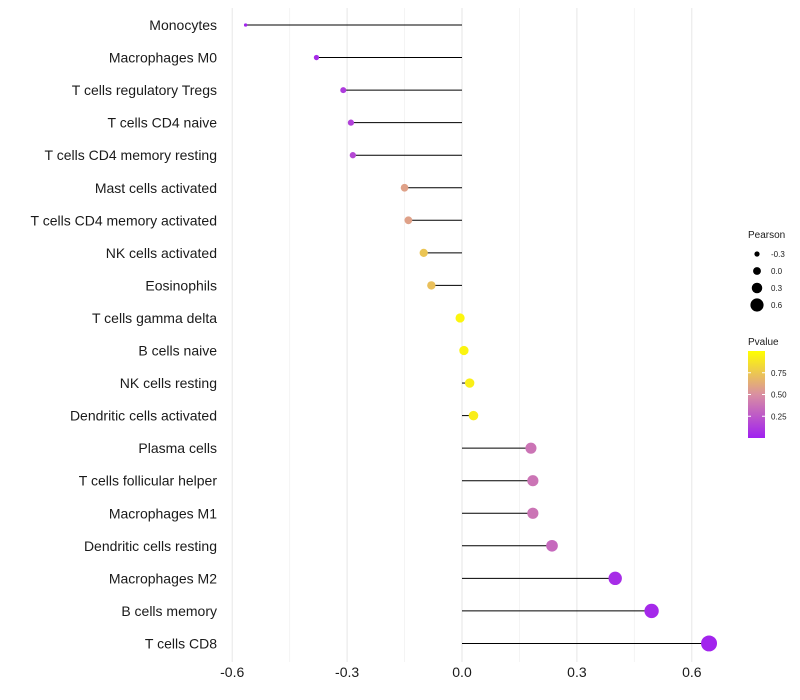 This screenshot has width=800, height=700. Describe the element at coordinates (183, 25) in the screenshot. I see `category-label: Monocytes` at that location.